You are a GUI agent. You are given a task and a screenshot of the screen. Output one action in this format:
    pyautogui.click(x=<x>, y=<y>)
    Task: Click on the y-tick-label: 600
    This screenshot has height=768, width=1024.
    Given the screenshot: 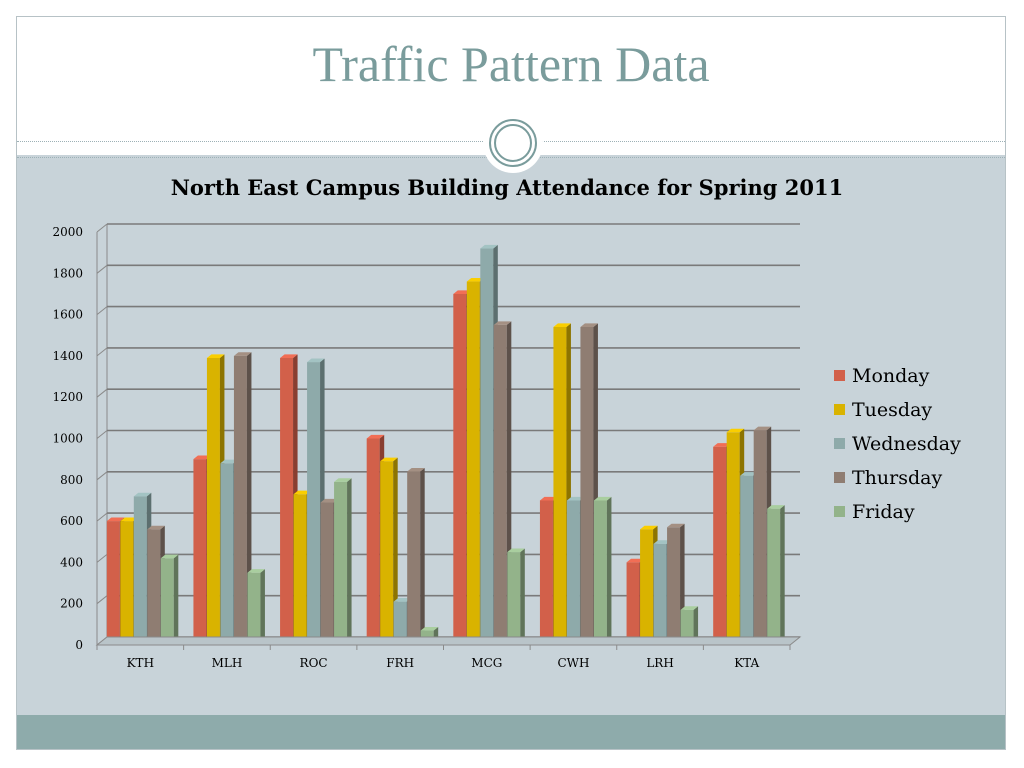 What is the action you would take?
    pyautogui.click(x=71, y=521)
    